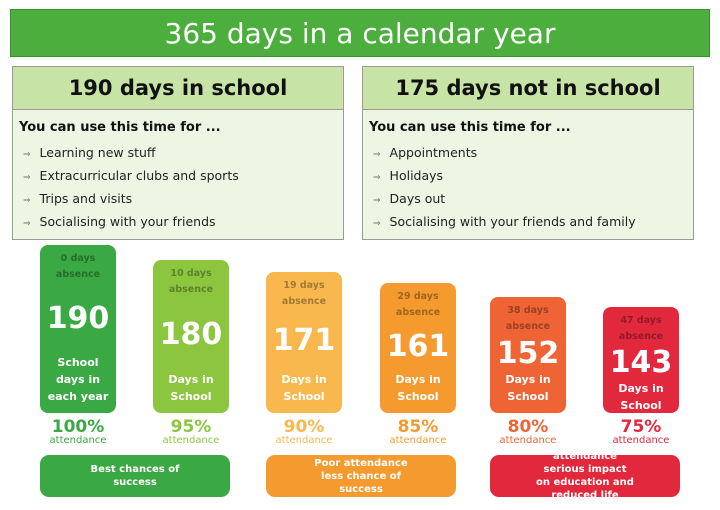  I want to click on list-item: Holidays, so click(533, 175).